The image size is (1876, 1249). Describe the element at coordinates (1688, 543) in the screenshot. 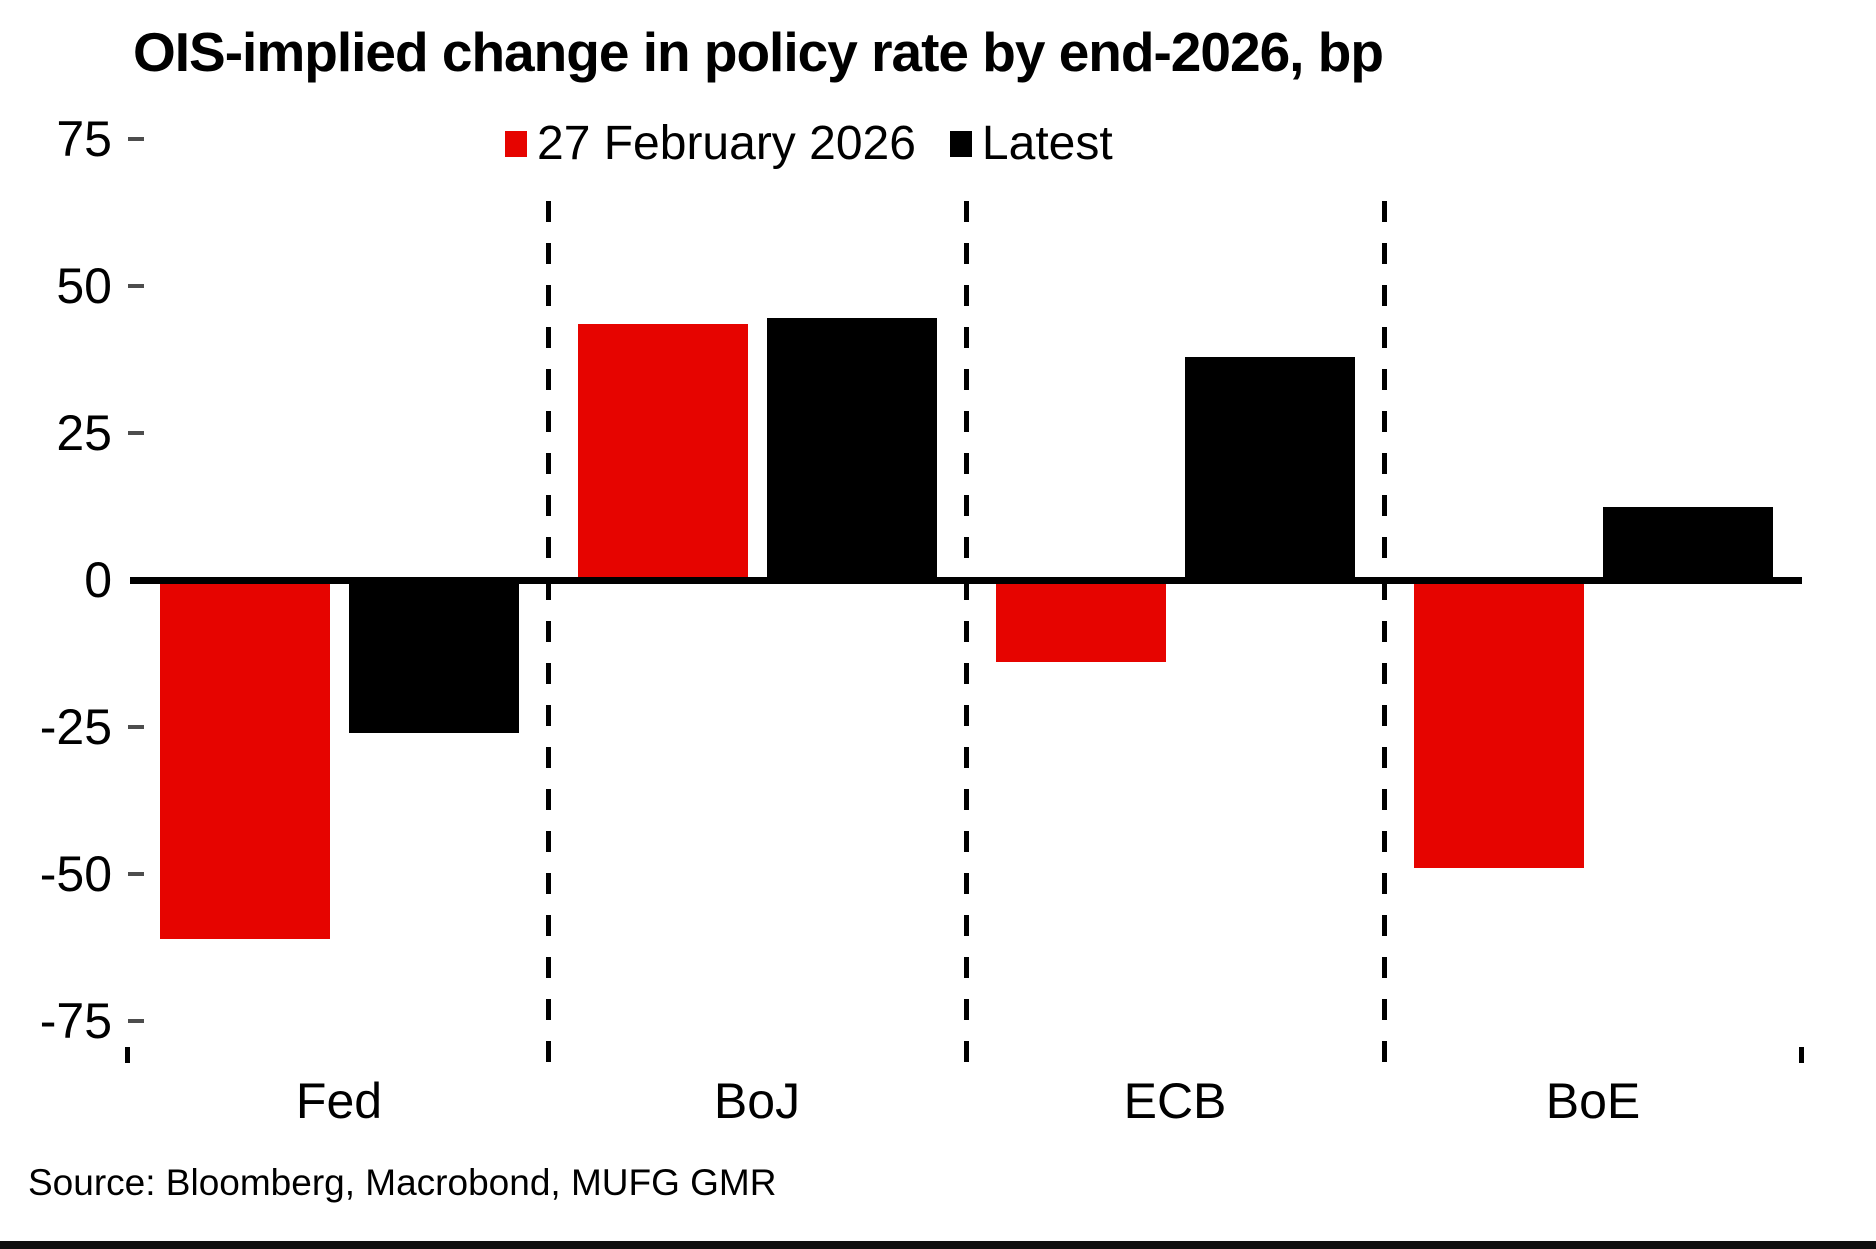

I see `bar-boe-latest` at that location.